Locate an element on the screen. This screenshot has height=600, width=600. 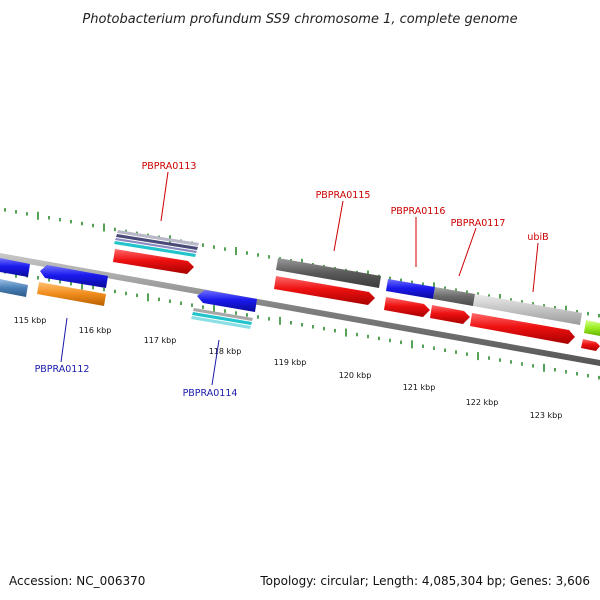
gene-left-reverse is located at coordinates (15, 267).